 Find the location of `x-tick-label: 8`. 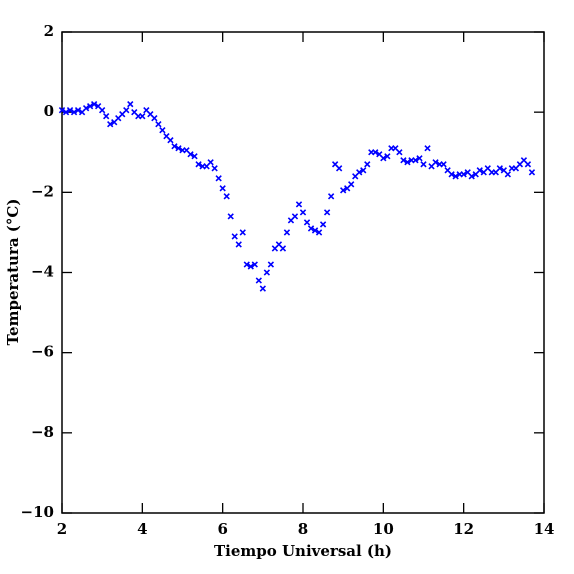

x-tick-label: 8 is located at coordinates (303, 529).